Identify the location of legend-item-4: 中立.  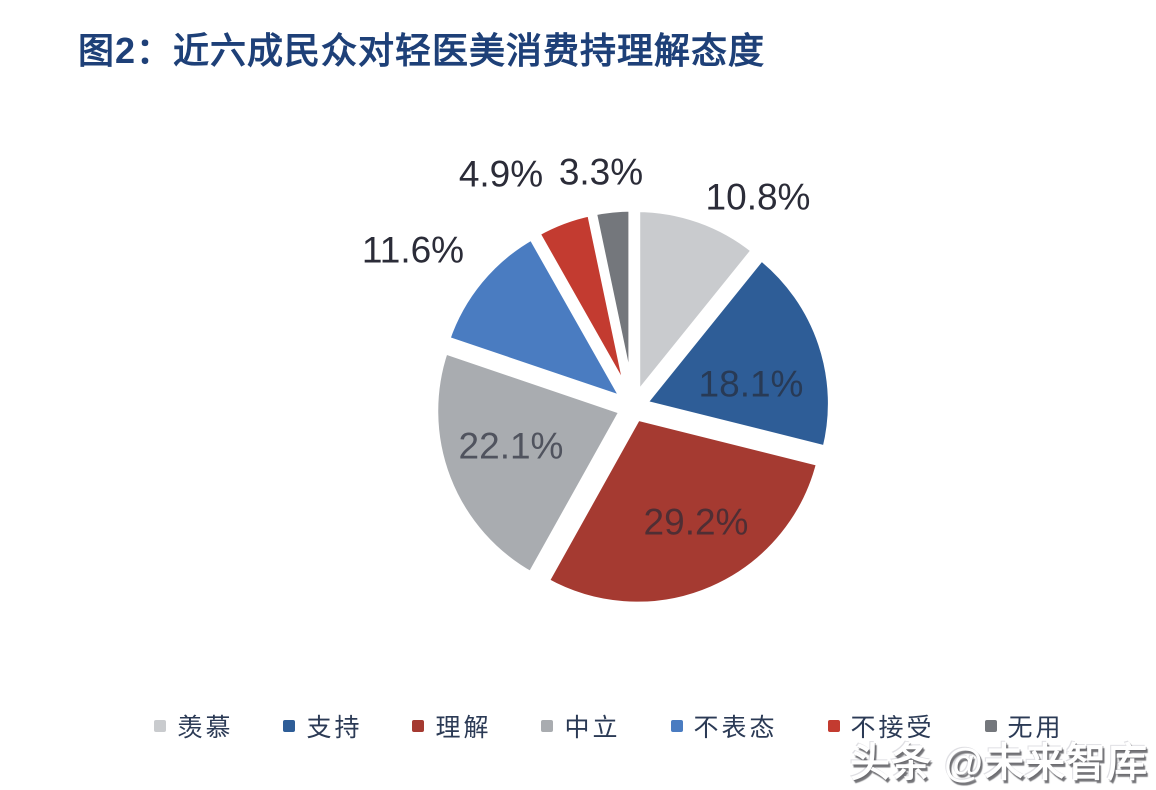
(580, 726).